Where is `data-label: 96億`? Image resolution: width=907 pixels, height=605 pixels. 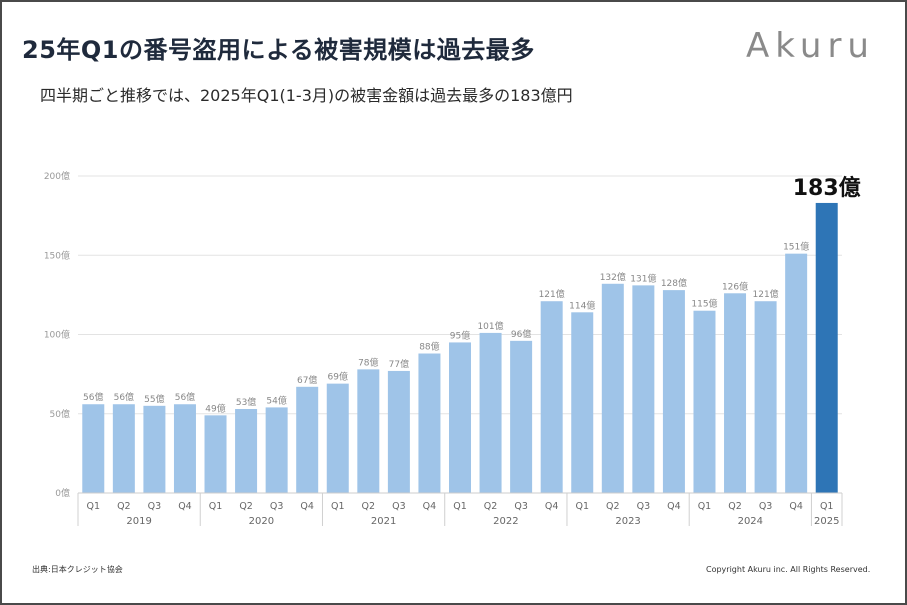
data-label: 96億 is located at coordinates (521, 334).